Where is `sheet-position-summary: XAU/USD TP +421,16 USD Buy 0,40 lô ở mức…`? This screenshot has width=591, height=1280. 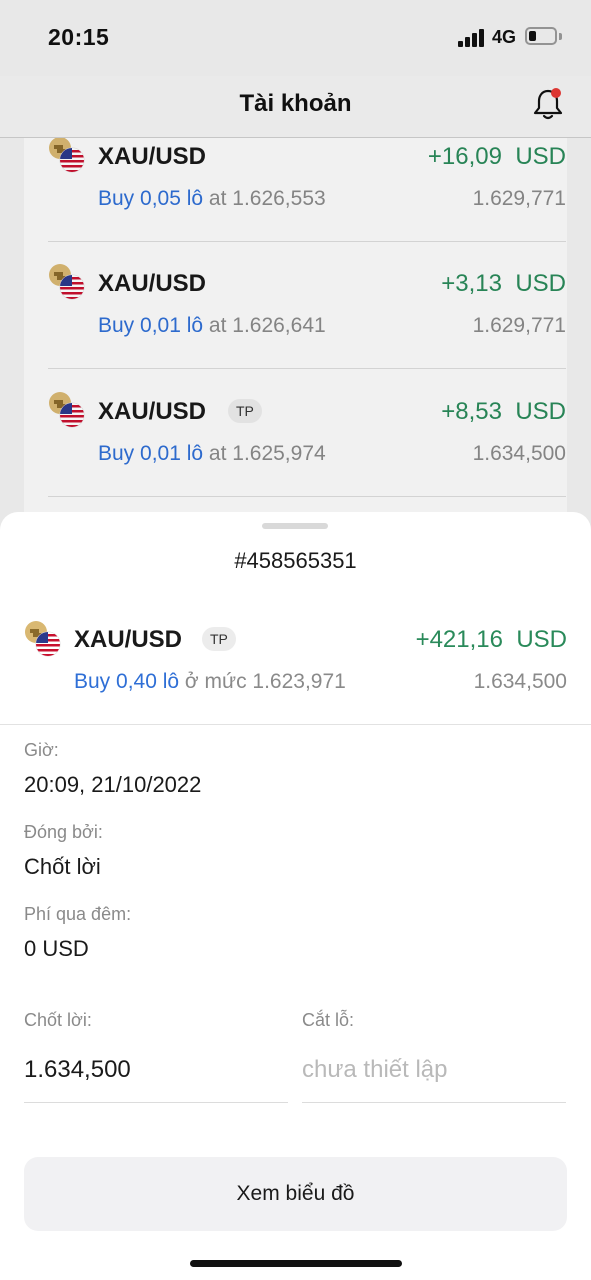 sheet-position-summary: XAU/USD TP +421,16 USD Buy 0,40 lô ở mức… is located at coordinates (295, 656).